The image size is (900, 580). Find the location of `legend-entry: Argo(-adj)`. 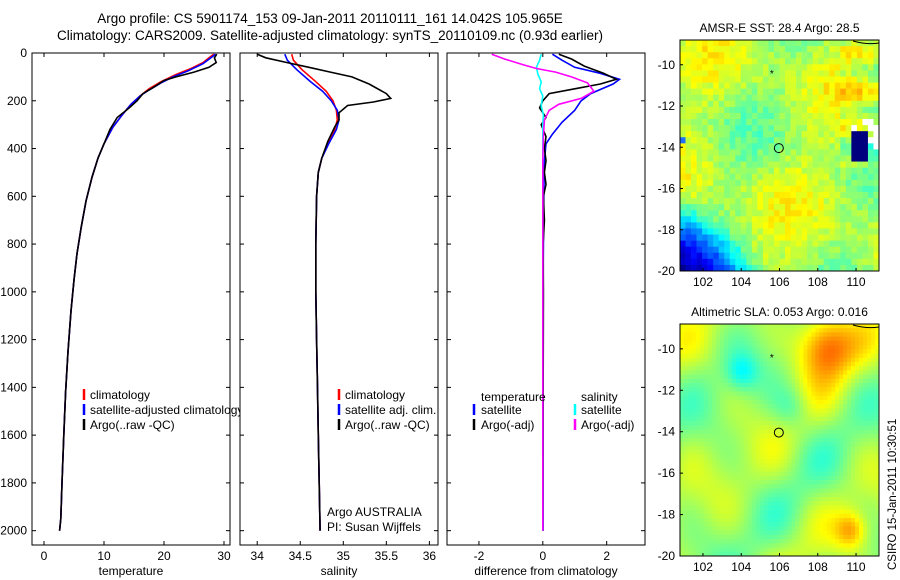

legend-entry: Argo(-adj) is located at coordinates (607, 425).